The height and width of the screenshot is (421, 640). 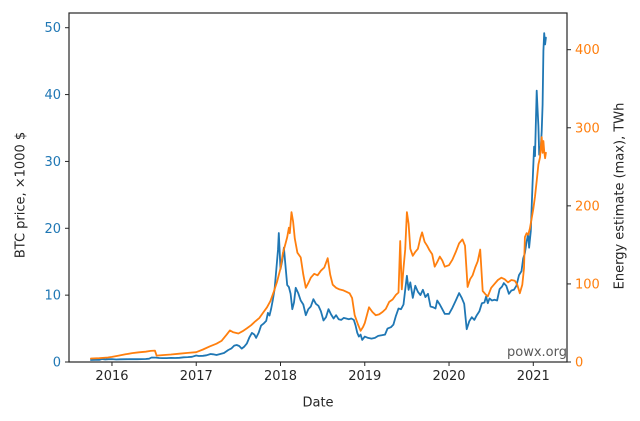 What do you see at coordinates (196, 376) in the screenshot?
I see `x-tick-label: 2017` at bounding box center [196, 376].